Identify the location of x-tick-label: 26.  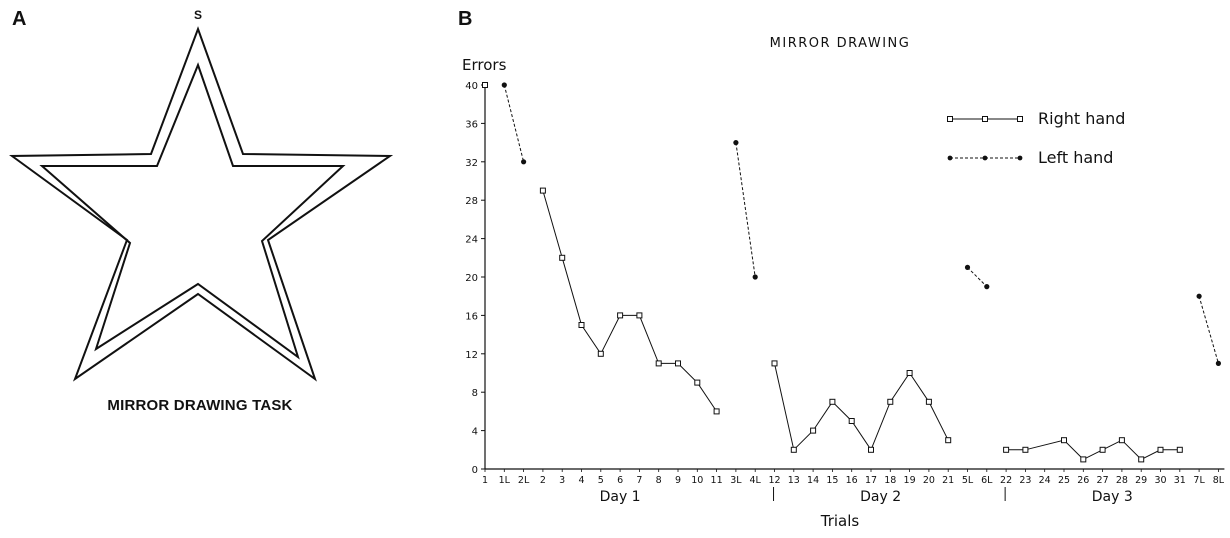
(1083, 480).